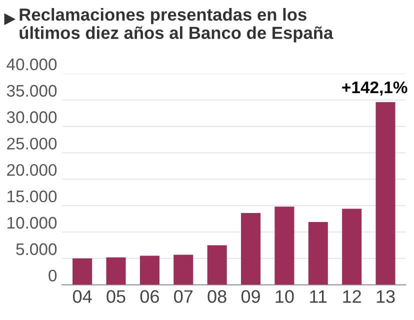 The height and width of the screenshot is (320, 414). Describe the element at coordinates (375, 88) in the screenshot. I see `annotation: +142,1%` at that location.